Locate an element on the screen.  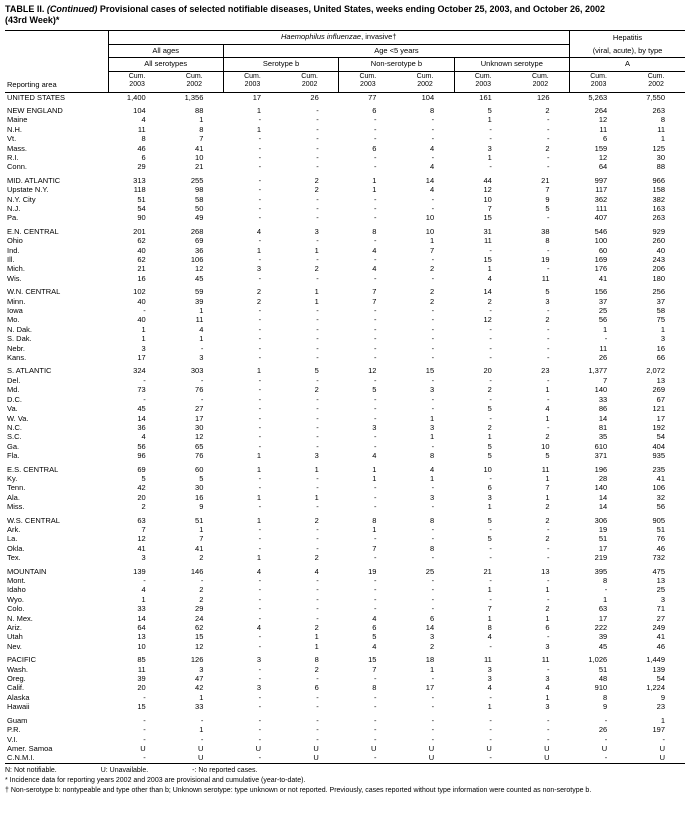
value-cell: 3 is located at coordinates (432, 637).